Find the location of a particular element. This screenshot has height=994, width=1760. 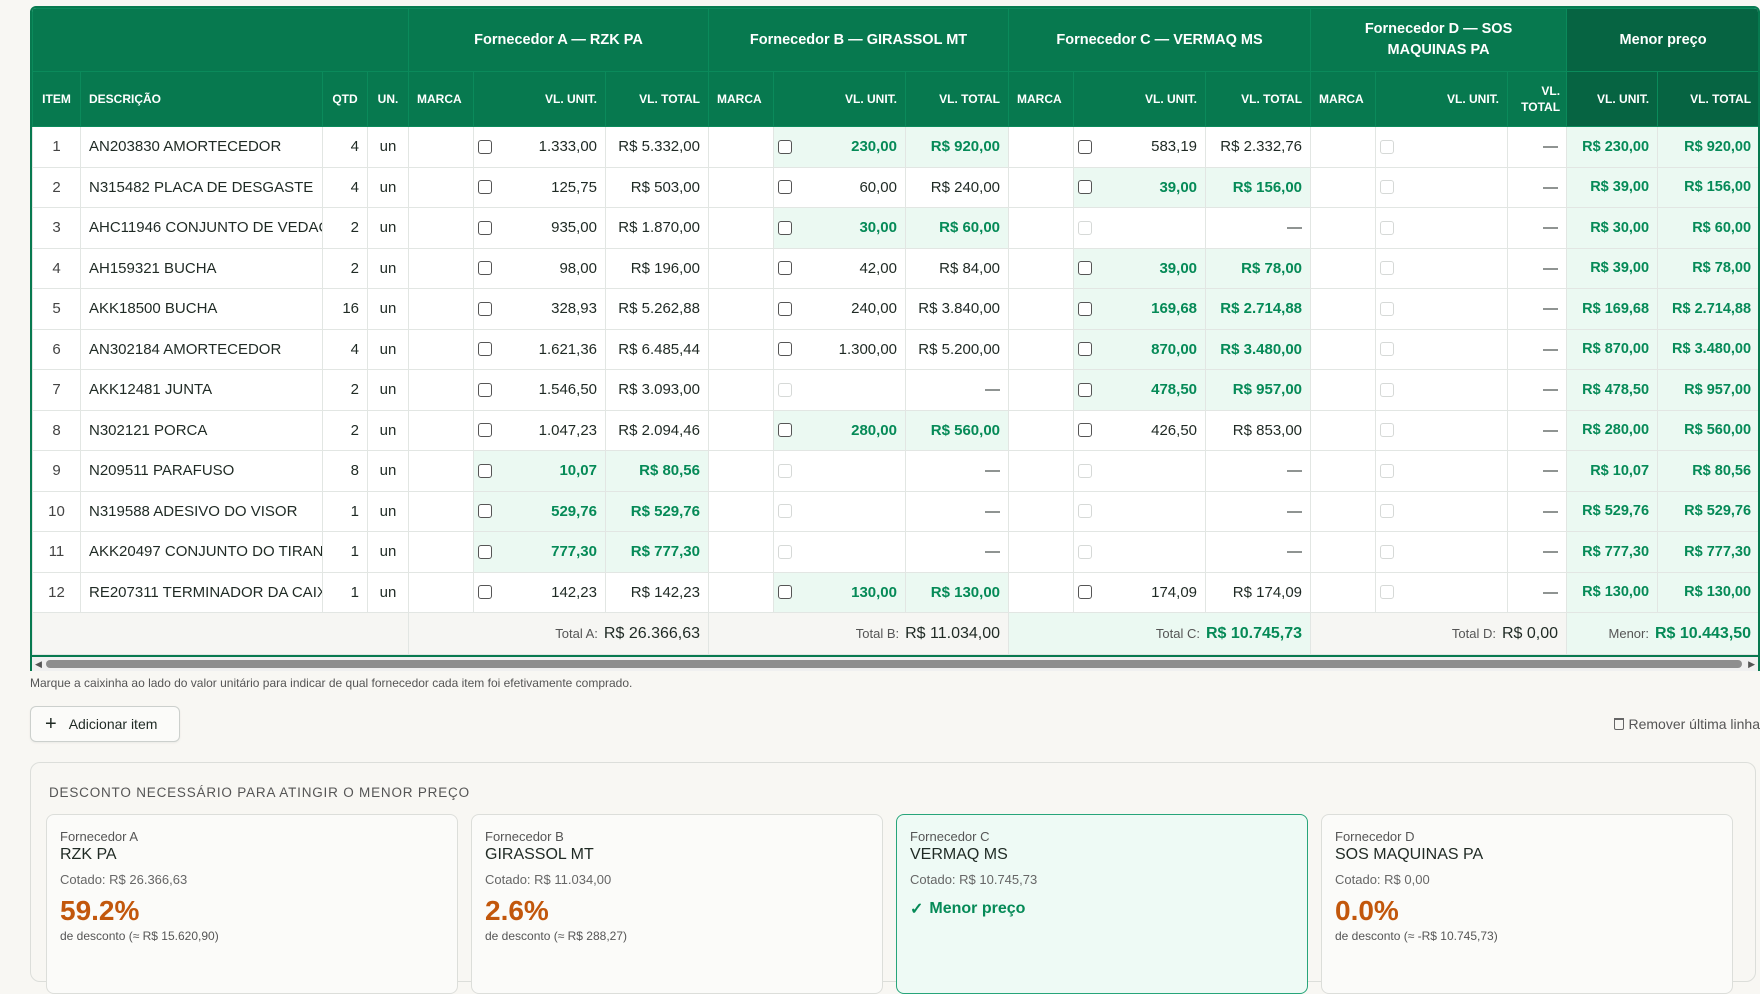

remove-last-row-button: Remover última linha is located at coordinates (1687, 724).